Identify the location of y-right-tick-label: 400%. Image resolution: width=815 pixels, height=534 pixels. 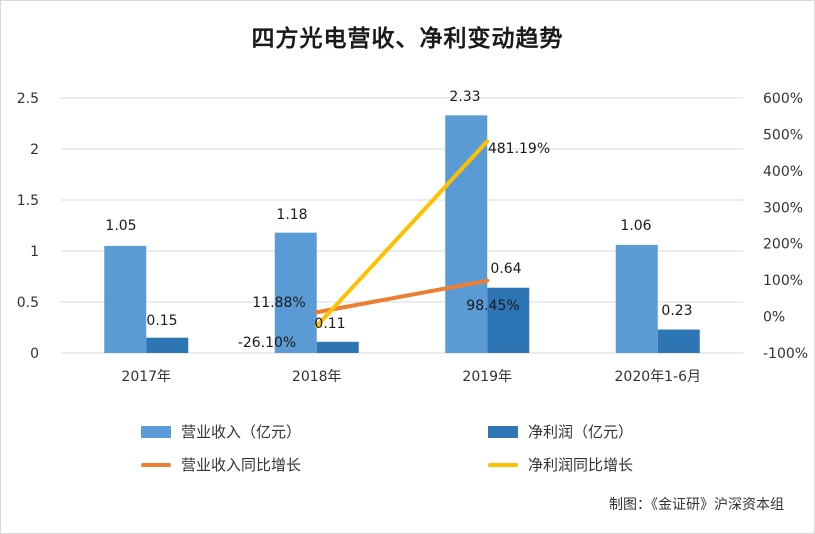
(783, 172).